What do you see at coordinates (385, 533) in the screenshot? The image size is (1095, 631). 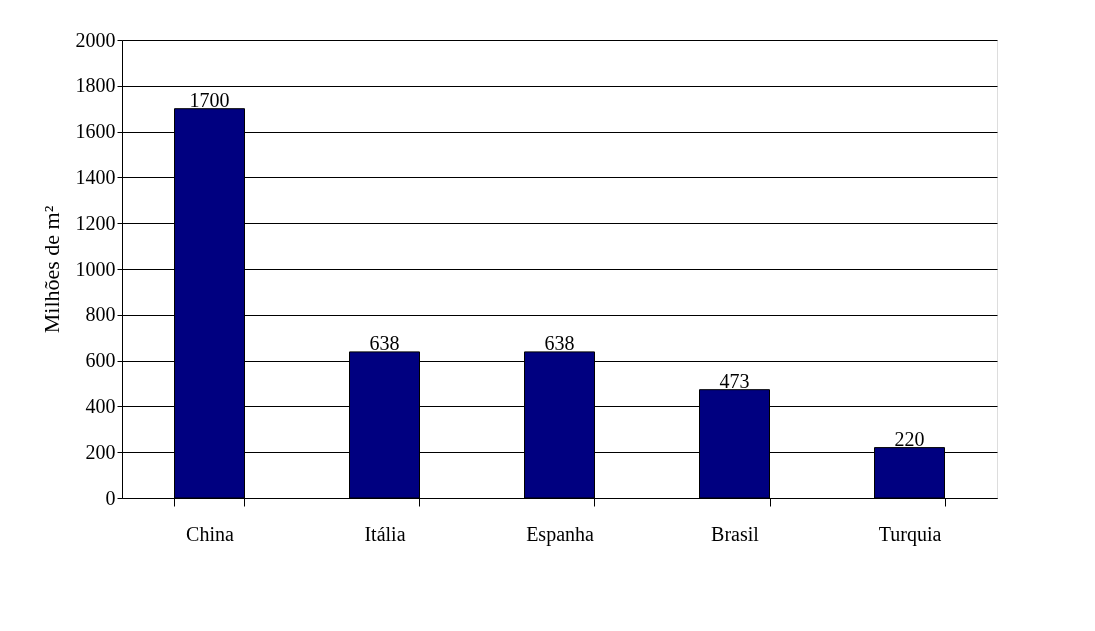 I see `x-tick-label: Itália` at bounding box center [385, 533].